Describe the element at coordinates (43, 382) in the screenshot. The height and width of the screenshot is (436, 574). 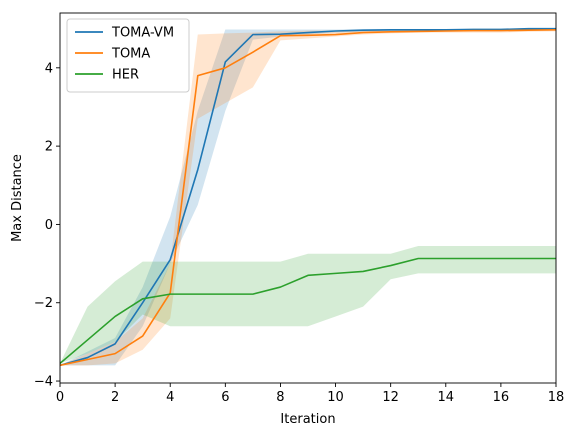
I see `y-tick-label: −4` at that location.